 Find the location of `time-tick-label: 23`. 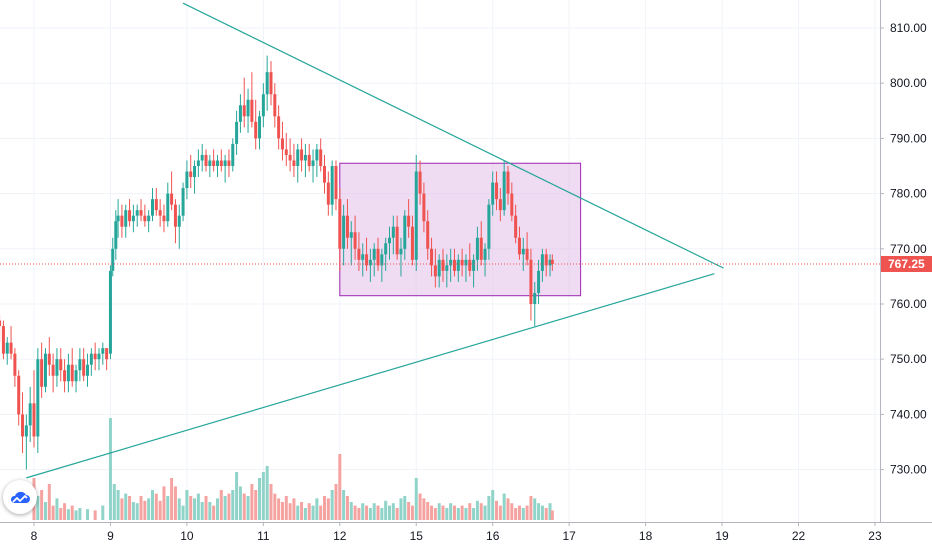

time-tick-label: 23 is located at coordinates (875, 536).